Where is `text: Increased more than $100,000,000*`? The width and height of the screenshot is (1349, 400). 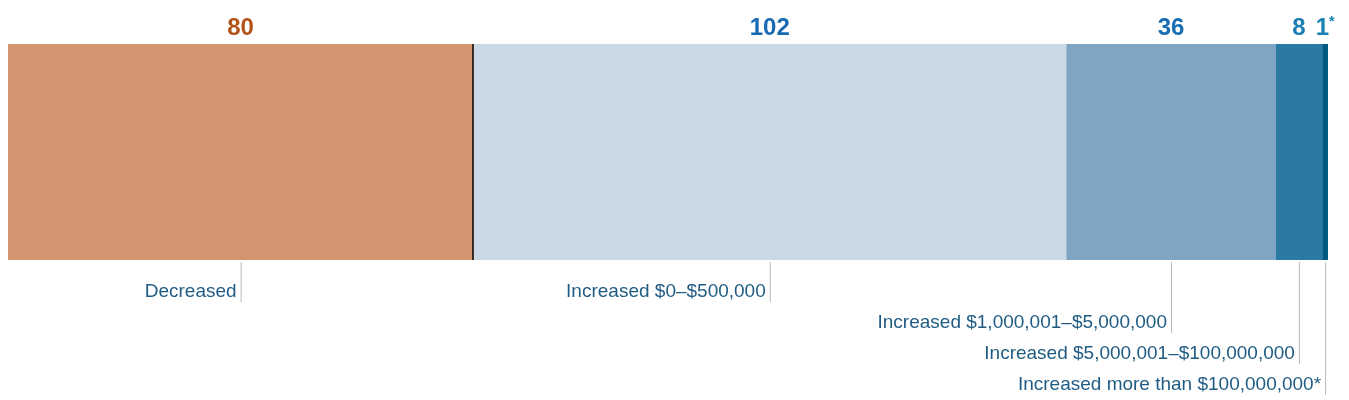
text: Increased more than $100,000,000* is located at coordinates (1169, 383).